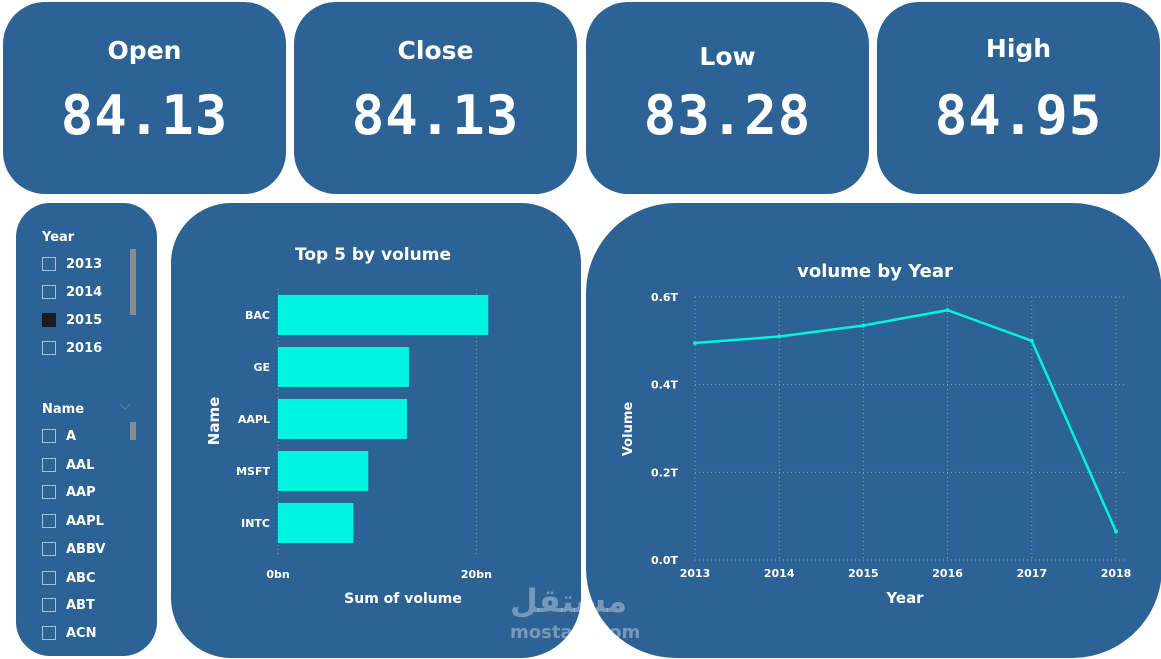 The image size is (1161, 659). I want to click on checkbox-checked, so click(49, 320).